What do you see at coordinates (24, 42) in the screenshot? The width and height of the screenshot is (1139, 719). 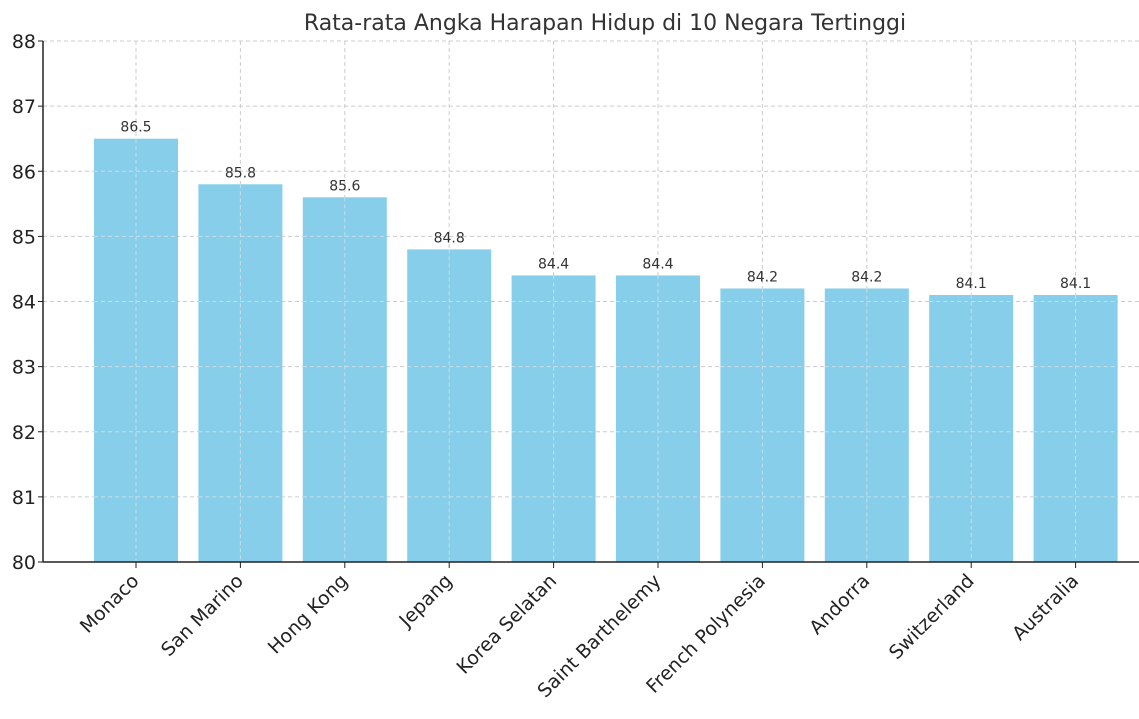 I see `y-tick-label: 88` at bounding box center [24, 42].